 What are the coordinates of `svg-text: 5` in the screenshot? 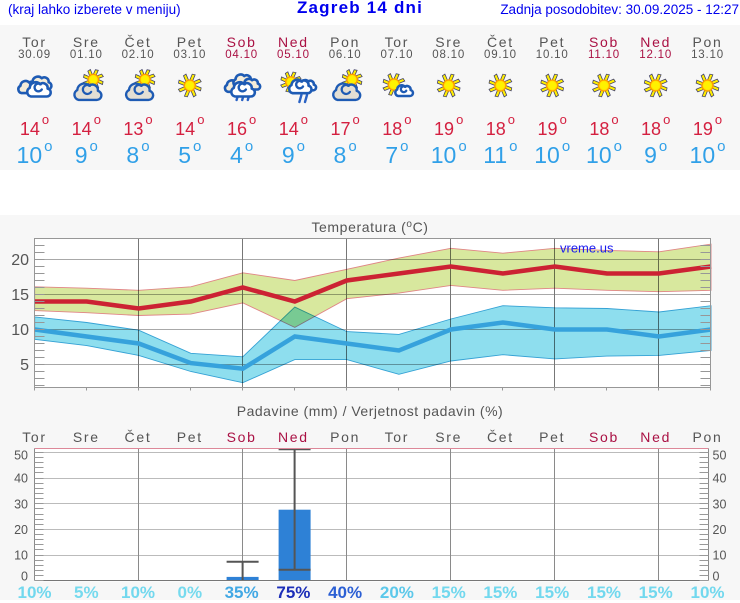 It's located at (24, 365).